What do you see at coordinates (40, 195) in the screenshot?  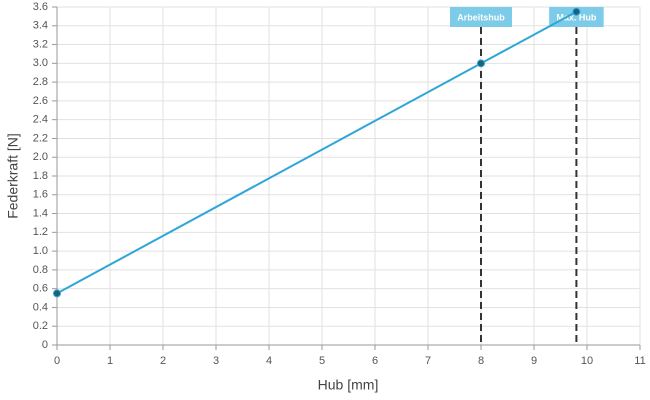 I see `y-tick-label: 1.6` at bounding box center [40, 195].